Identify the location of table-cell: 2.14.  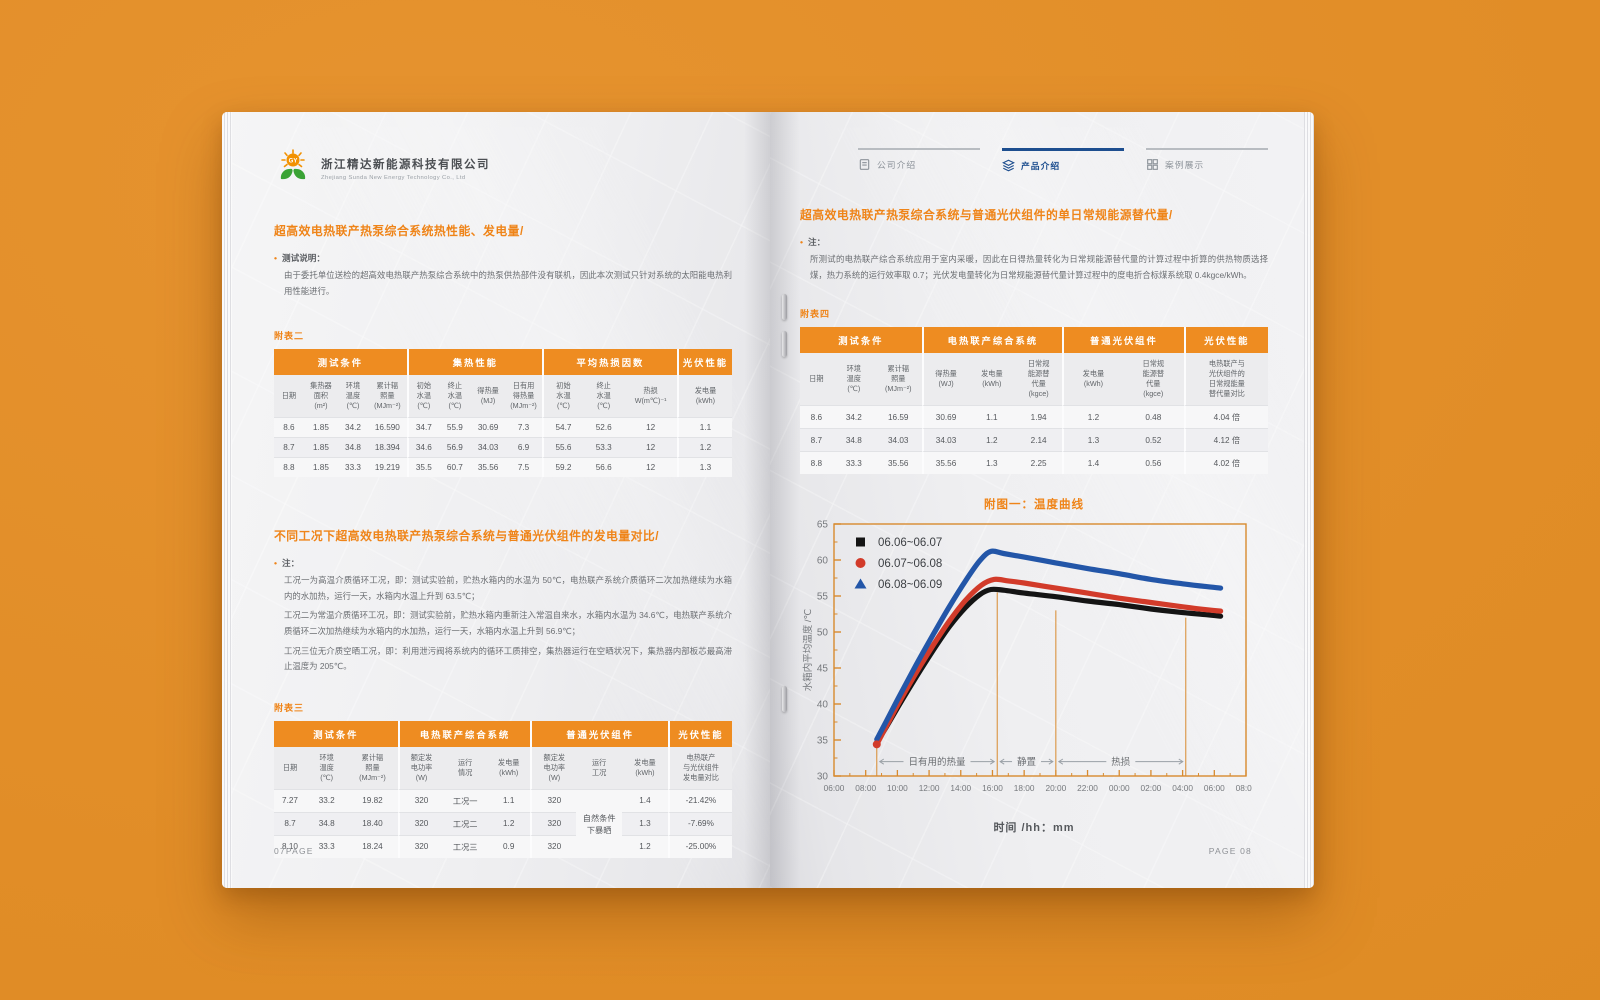
(1039, 440).